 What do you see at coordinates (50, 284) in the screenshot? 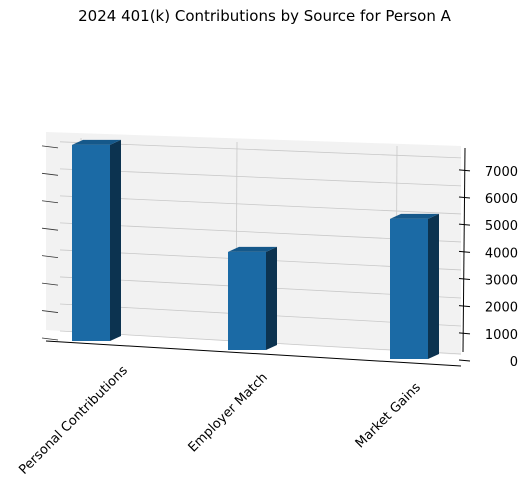
I see `left-tick-2000` at bounding box center [50, 284].